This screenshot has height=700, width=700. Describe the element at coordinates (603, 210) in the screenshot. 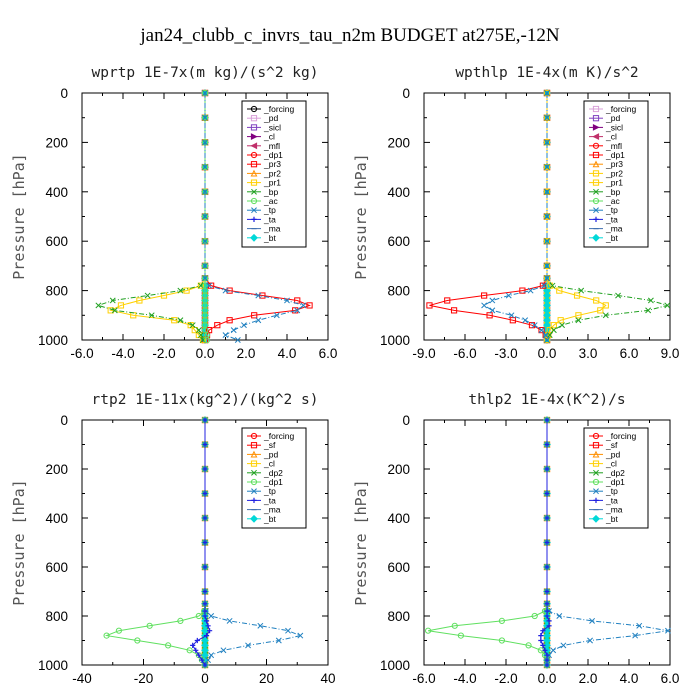

I see `legend-entry: _tp` at that location.